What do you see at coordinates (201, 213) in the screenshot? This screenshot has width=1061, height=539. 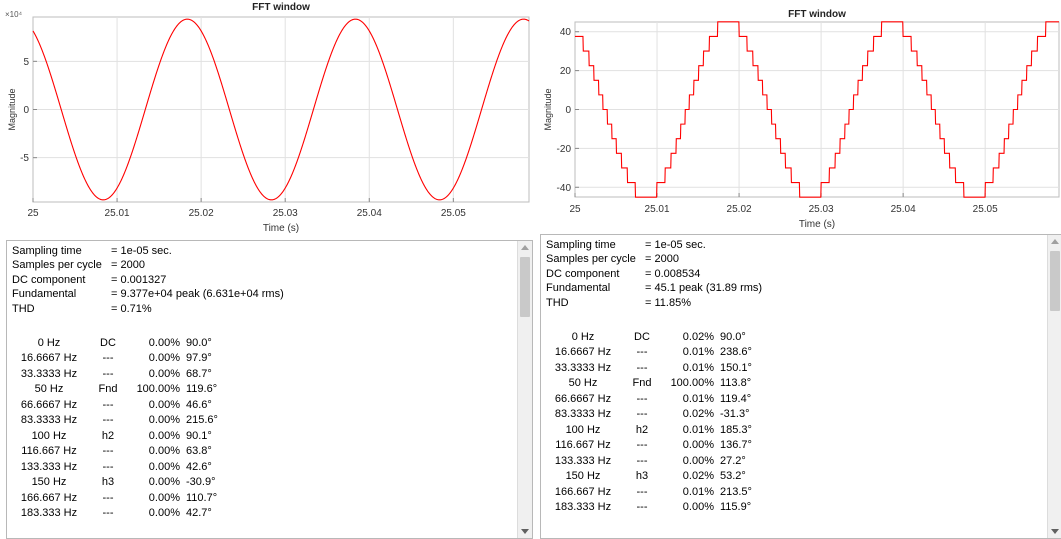 I see `x-tick-label: 25.02` at bounding box center [201, 213].